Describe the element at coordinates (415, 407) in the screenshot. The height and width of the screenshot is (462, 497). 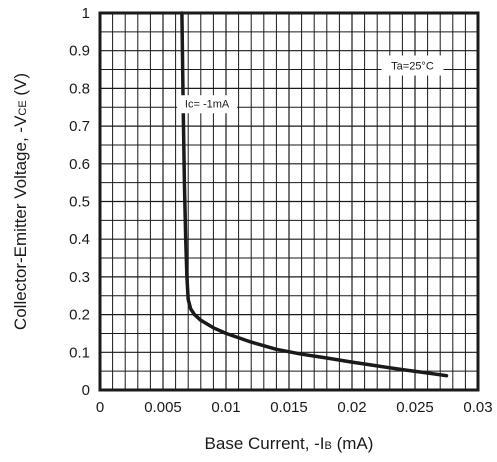
I see `x-tick-label: 0.025` at that location.